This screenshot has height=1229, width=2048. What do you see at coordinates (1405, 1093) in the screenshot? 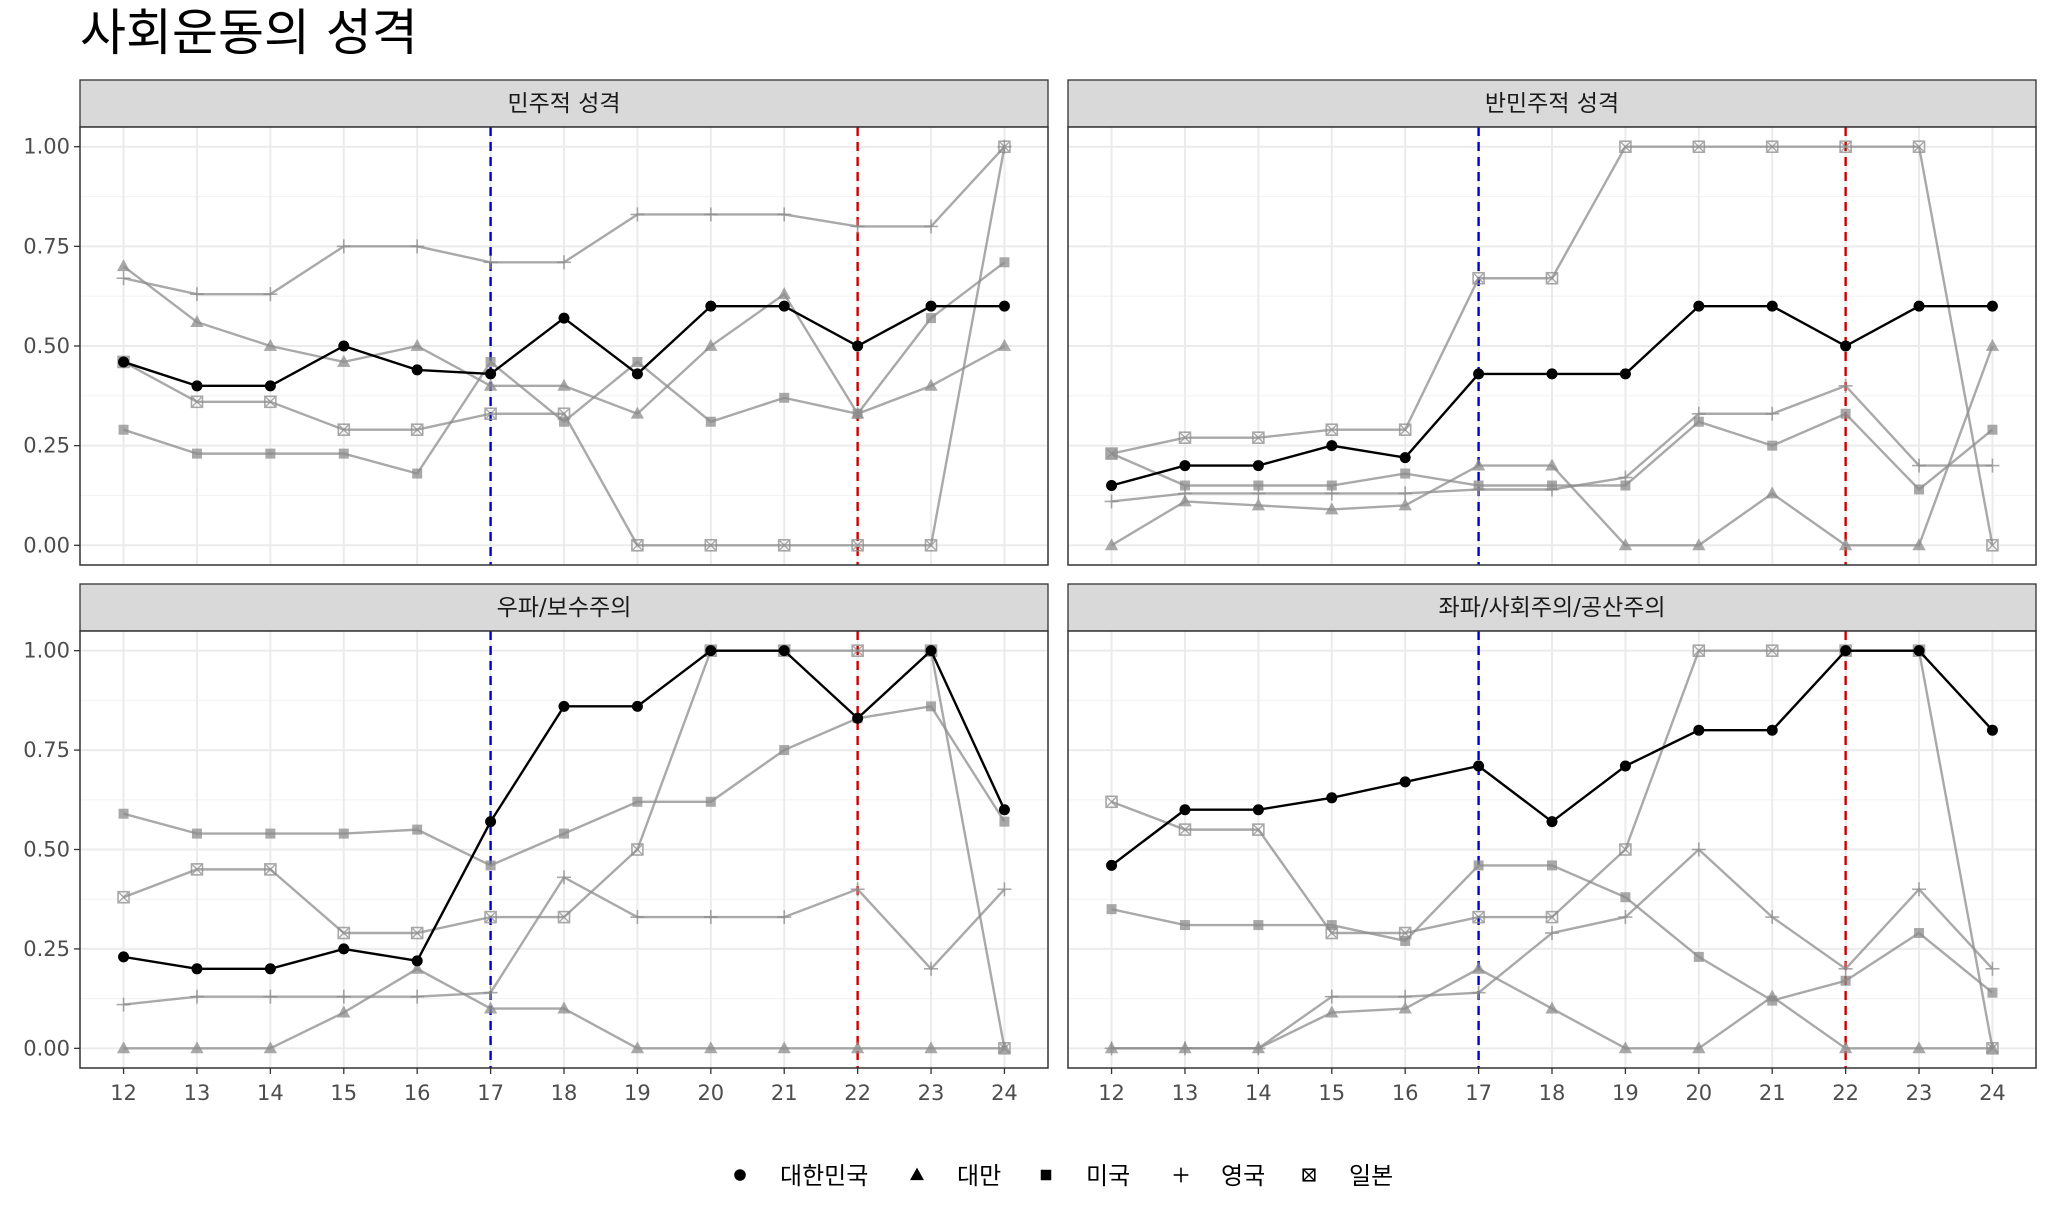
I see `x-tick-label: 16` at bounding box center [1405, 1093].